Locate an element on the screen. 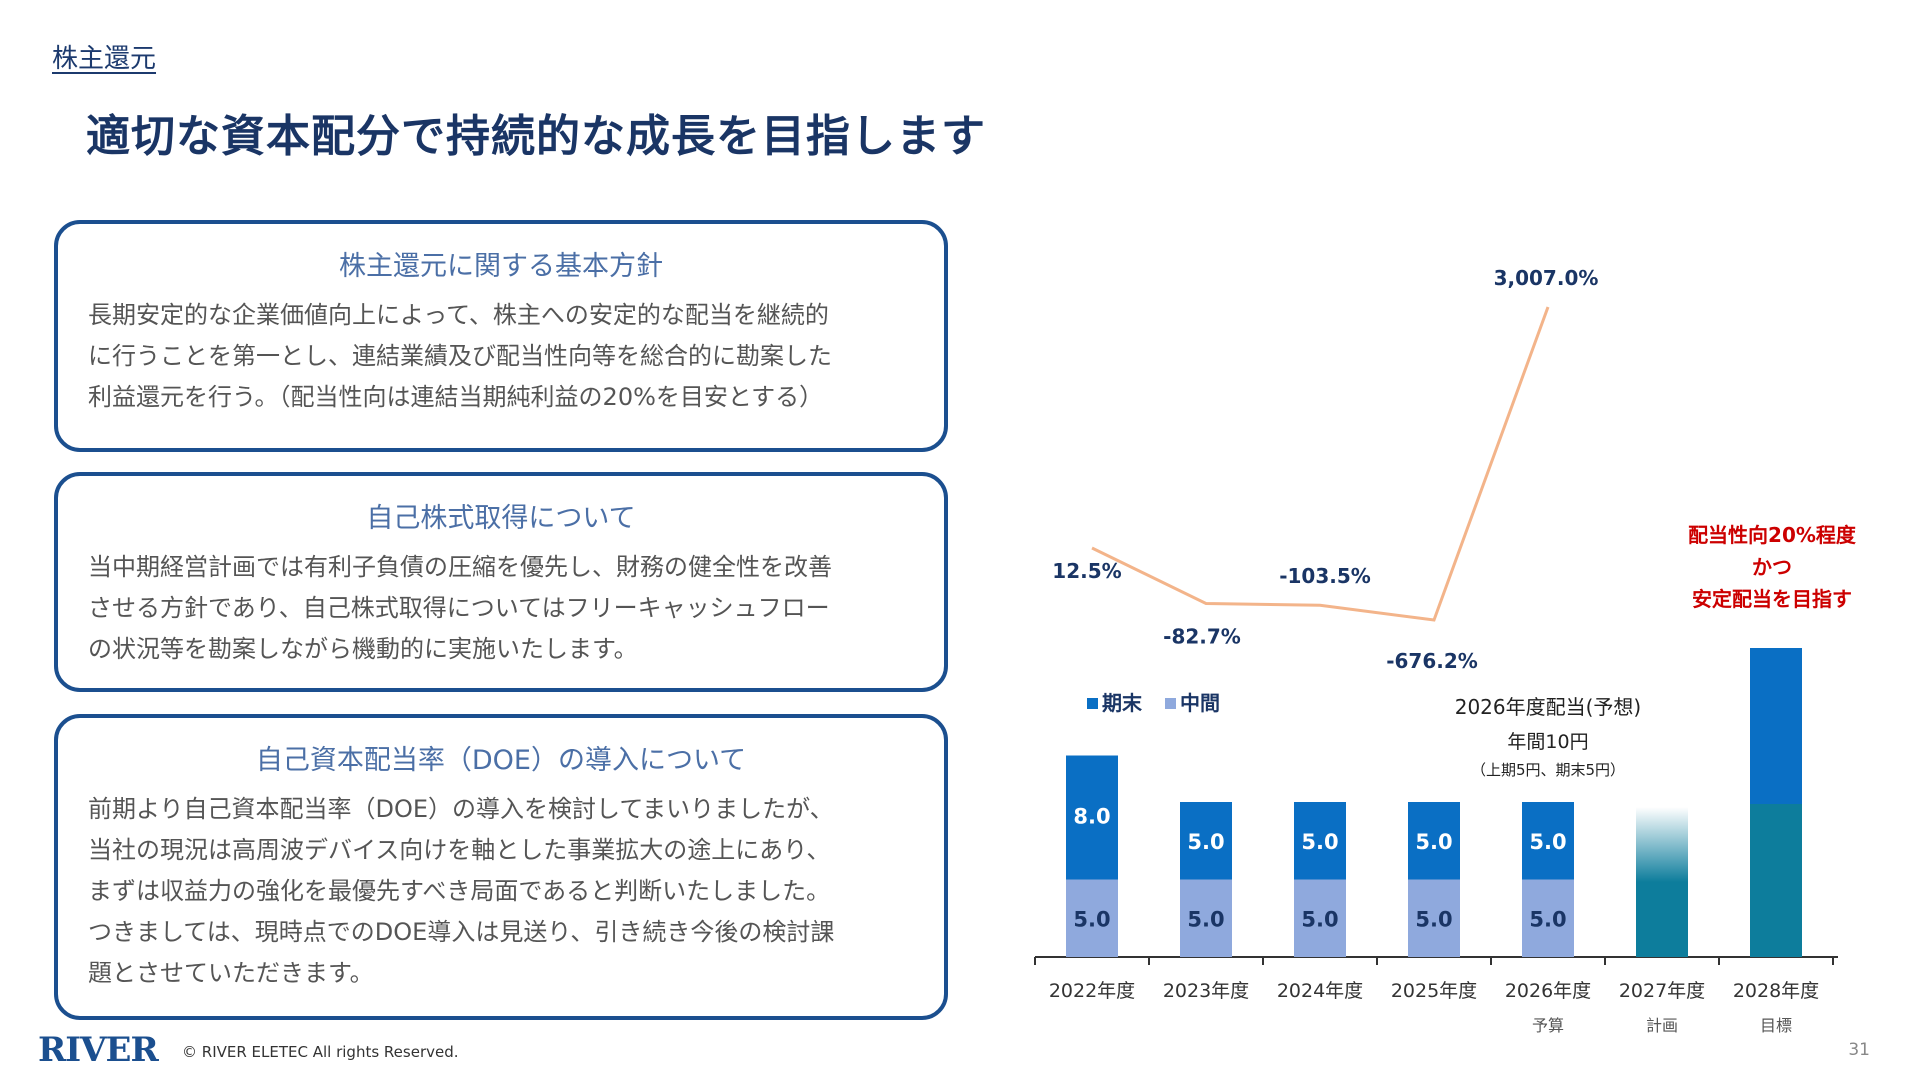  legend-swatch-chukan is located at coordinates (1170, 703).